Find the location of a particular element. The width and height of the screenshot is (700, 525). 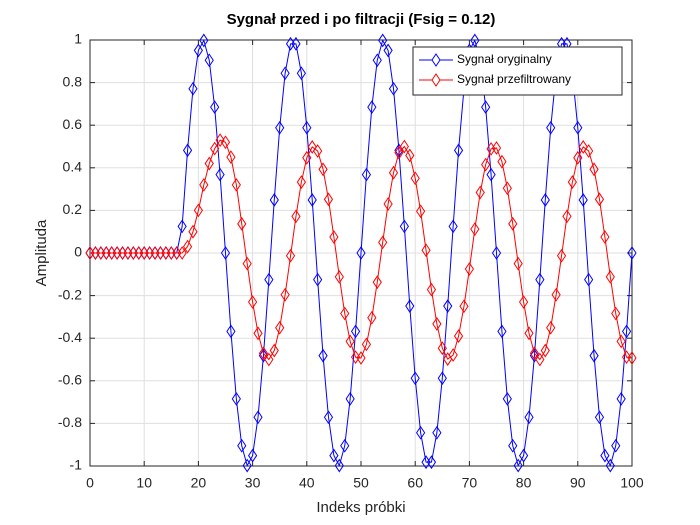

x-tick-label: 40 is located at coordinates (307, 483).